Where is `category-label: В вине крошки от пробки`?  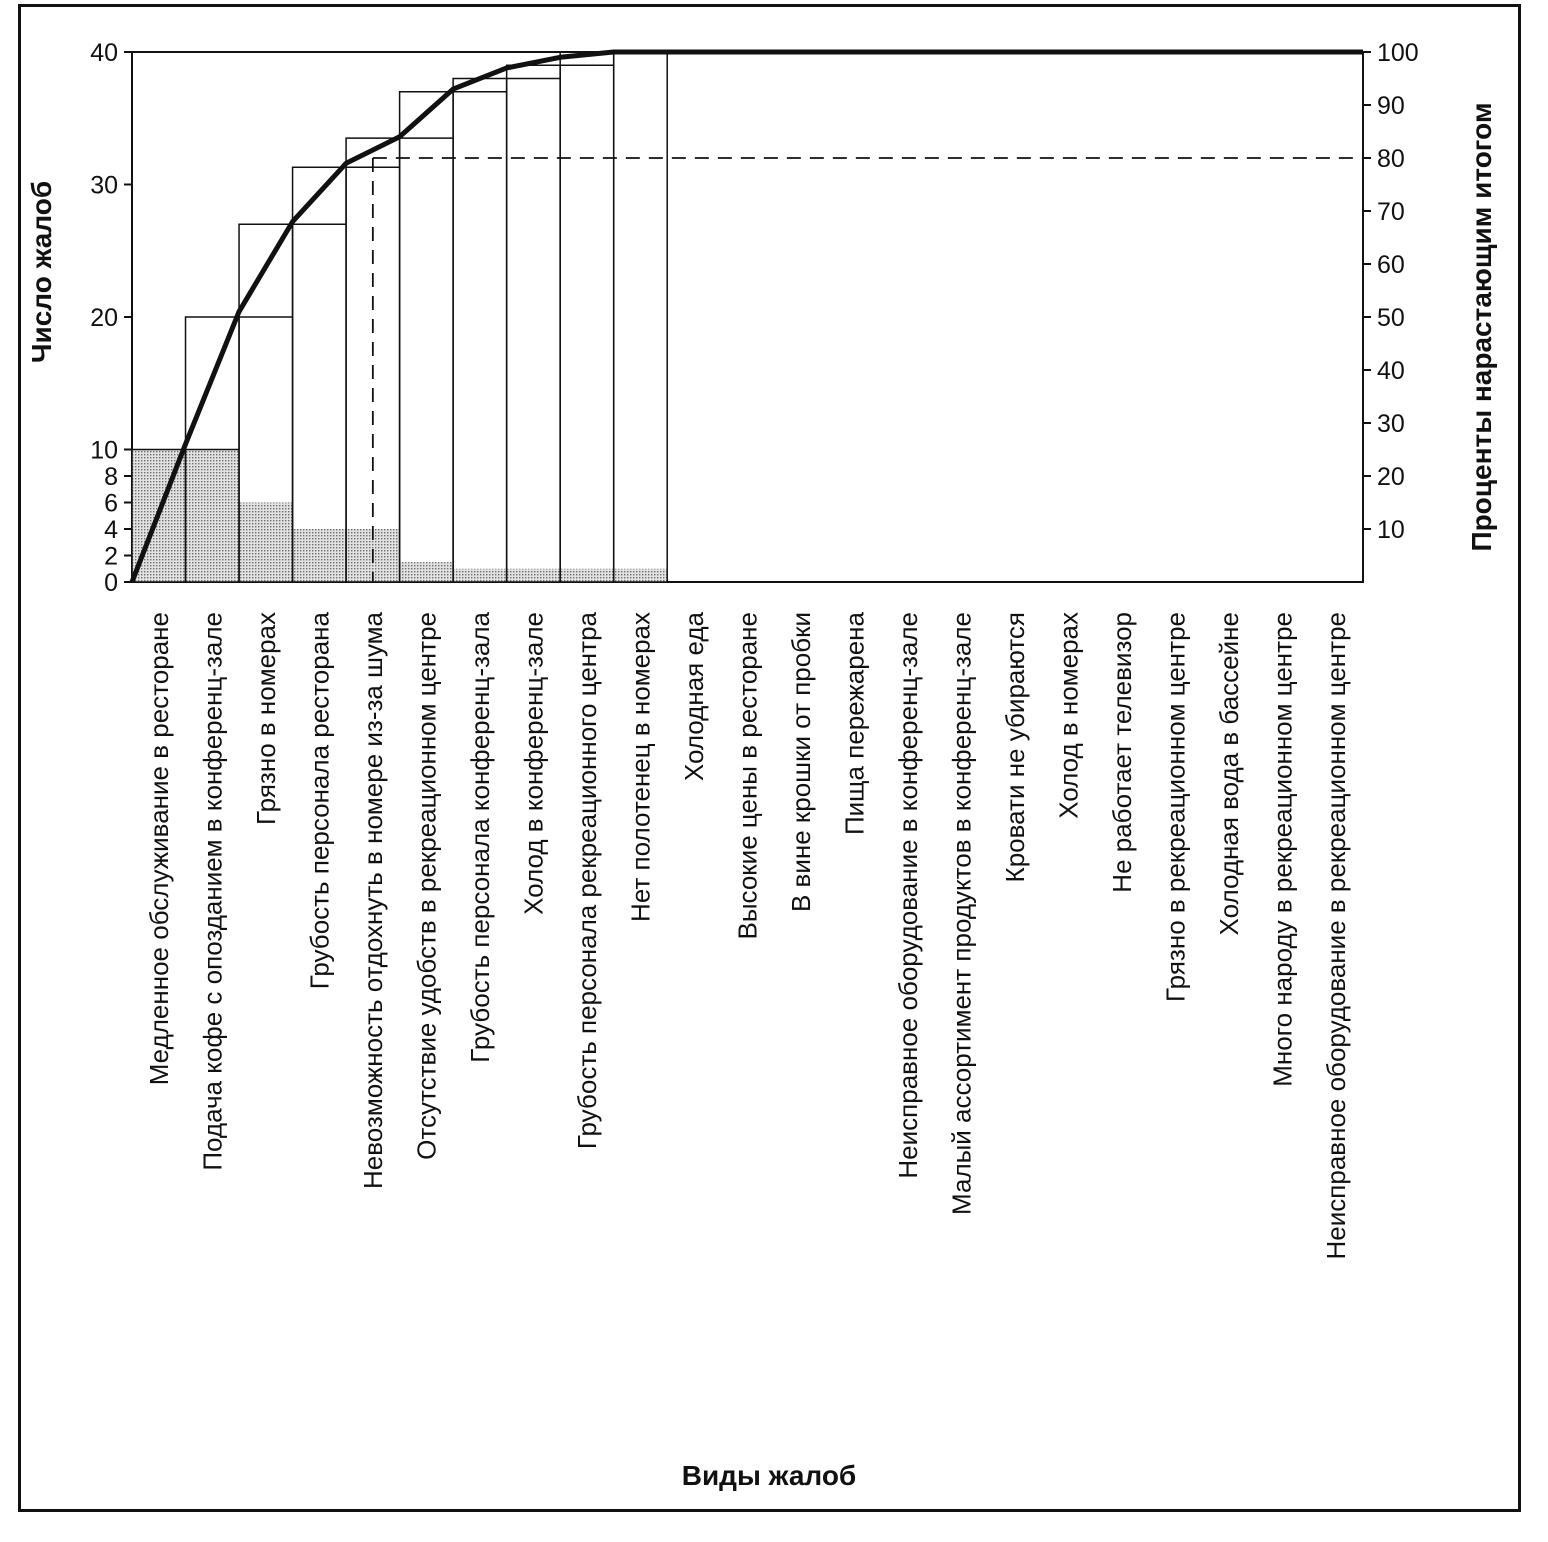 category-label: В вине крошки от пробки is located at coordinates (801, 762).